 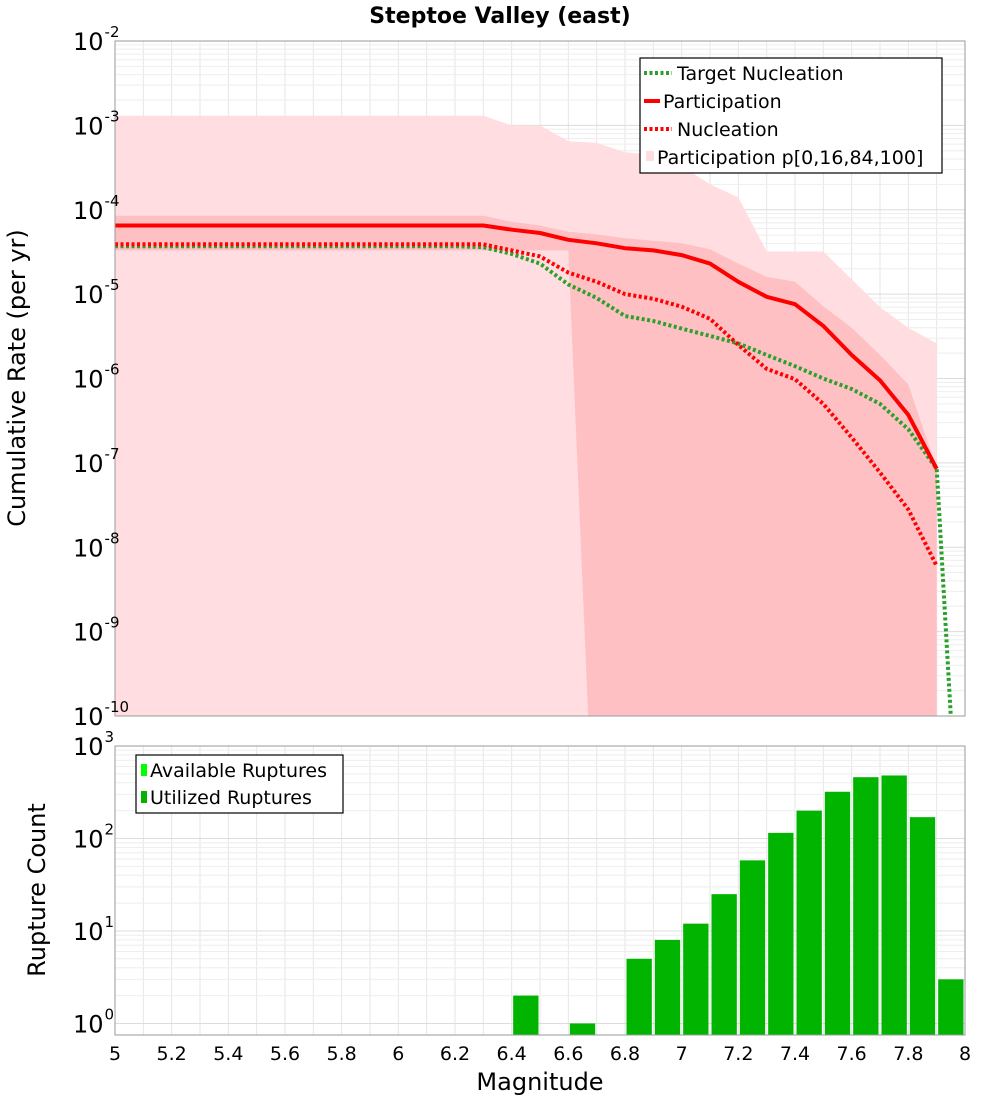 What do you see at coordinates (540, 1054) in the screenshot?
I see `count-x-ticks: 5 5.2 5.4 5.6 5.8 6 6.2 6.4 6.6 6.8 7 7.2 7.4 7.6 7.8 8` at bounding box center [540, 1054].